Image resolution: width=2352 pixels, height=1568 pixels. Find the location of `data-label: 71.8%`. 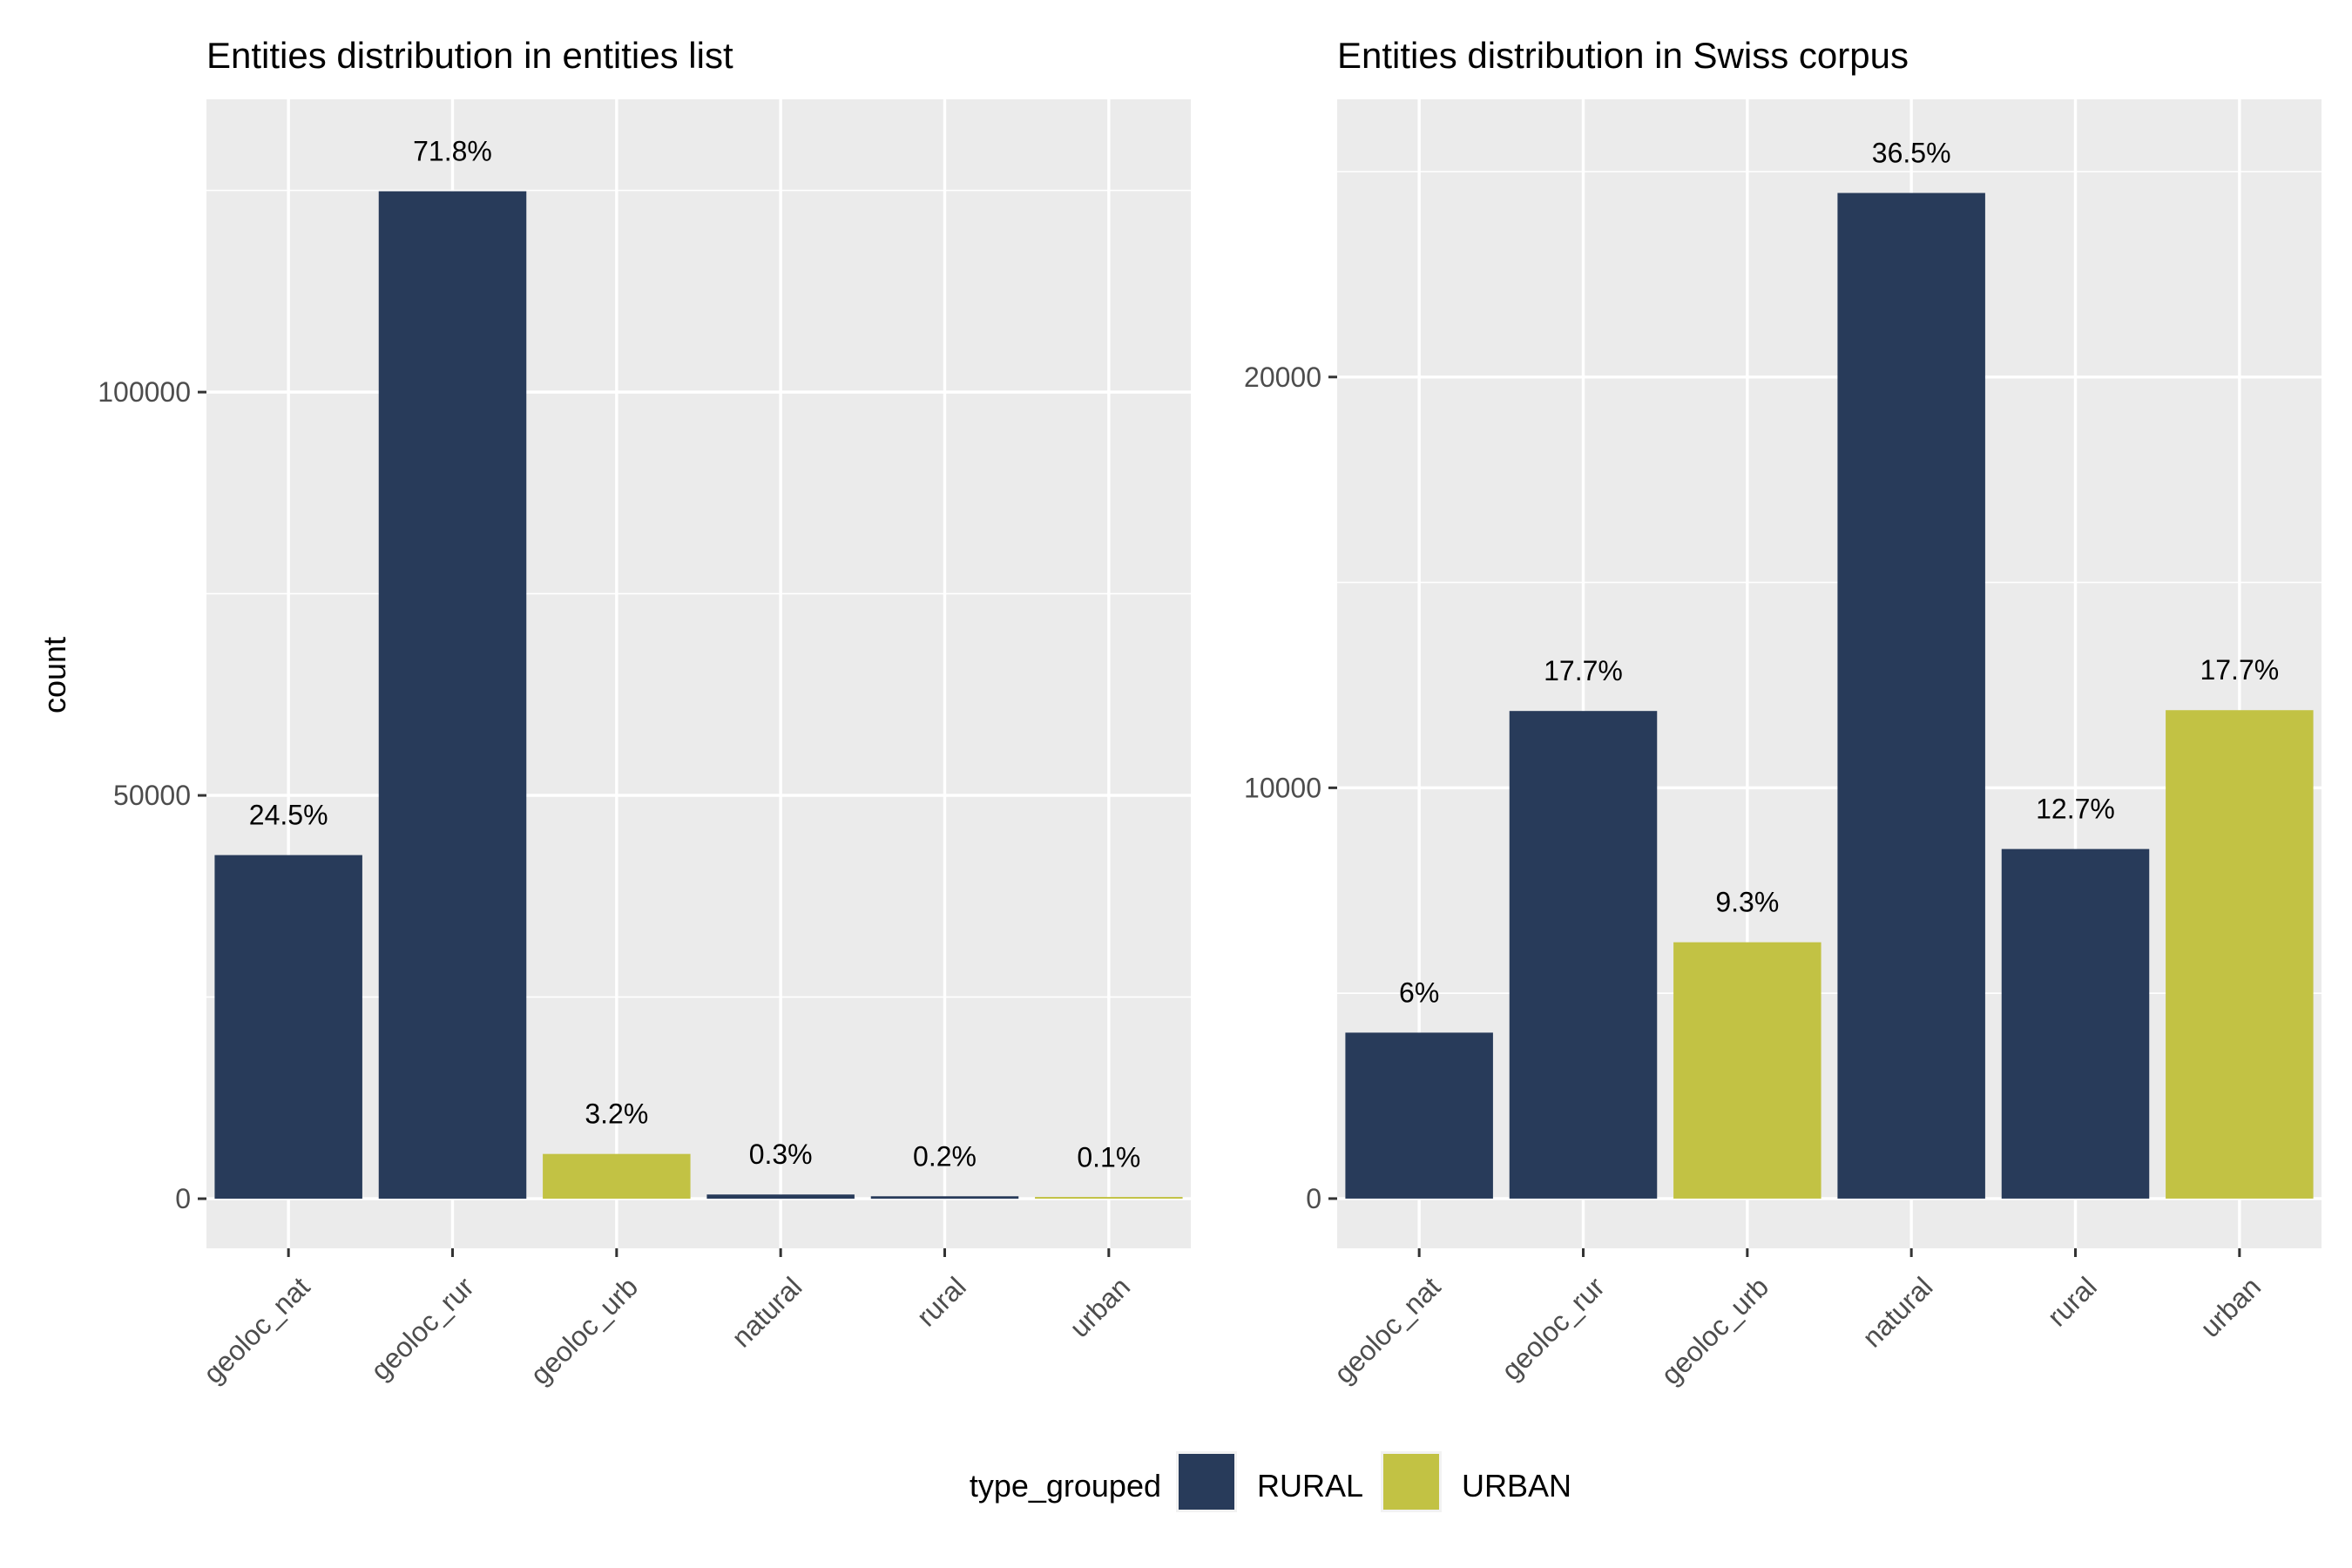

data-label: 71.8% is located at coordinates (452, 151).